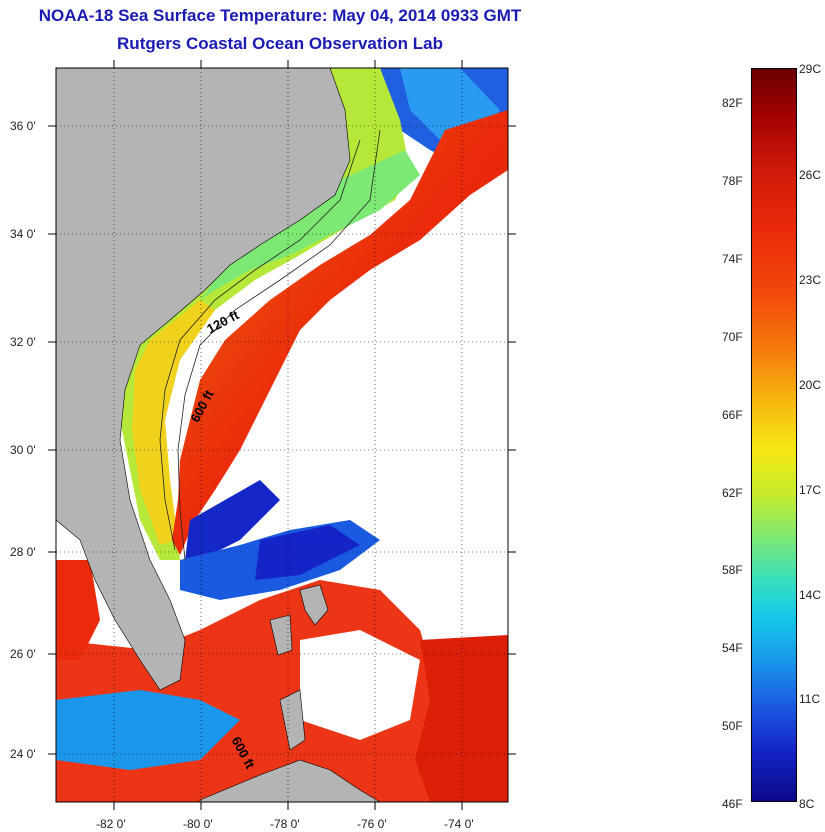  I want to click on lon-label-74: -74 0', so click(459, 824).